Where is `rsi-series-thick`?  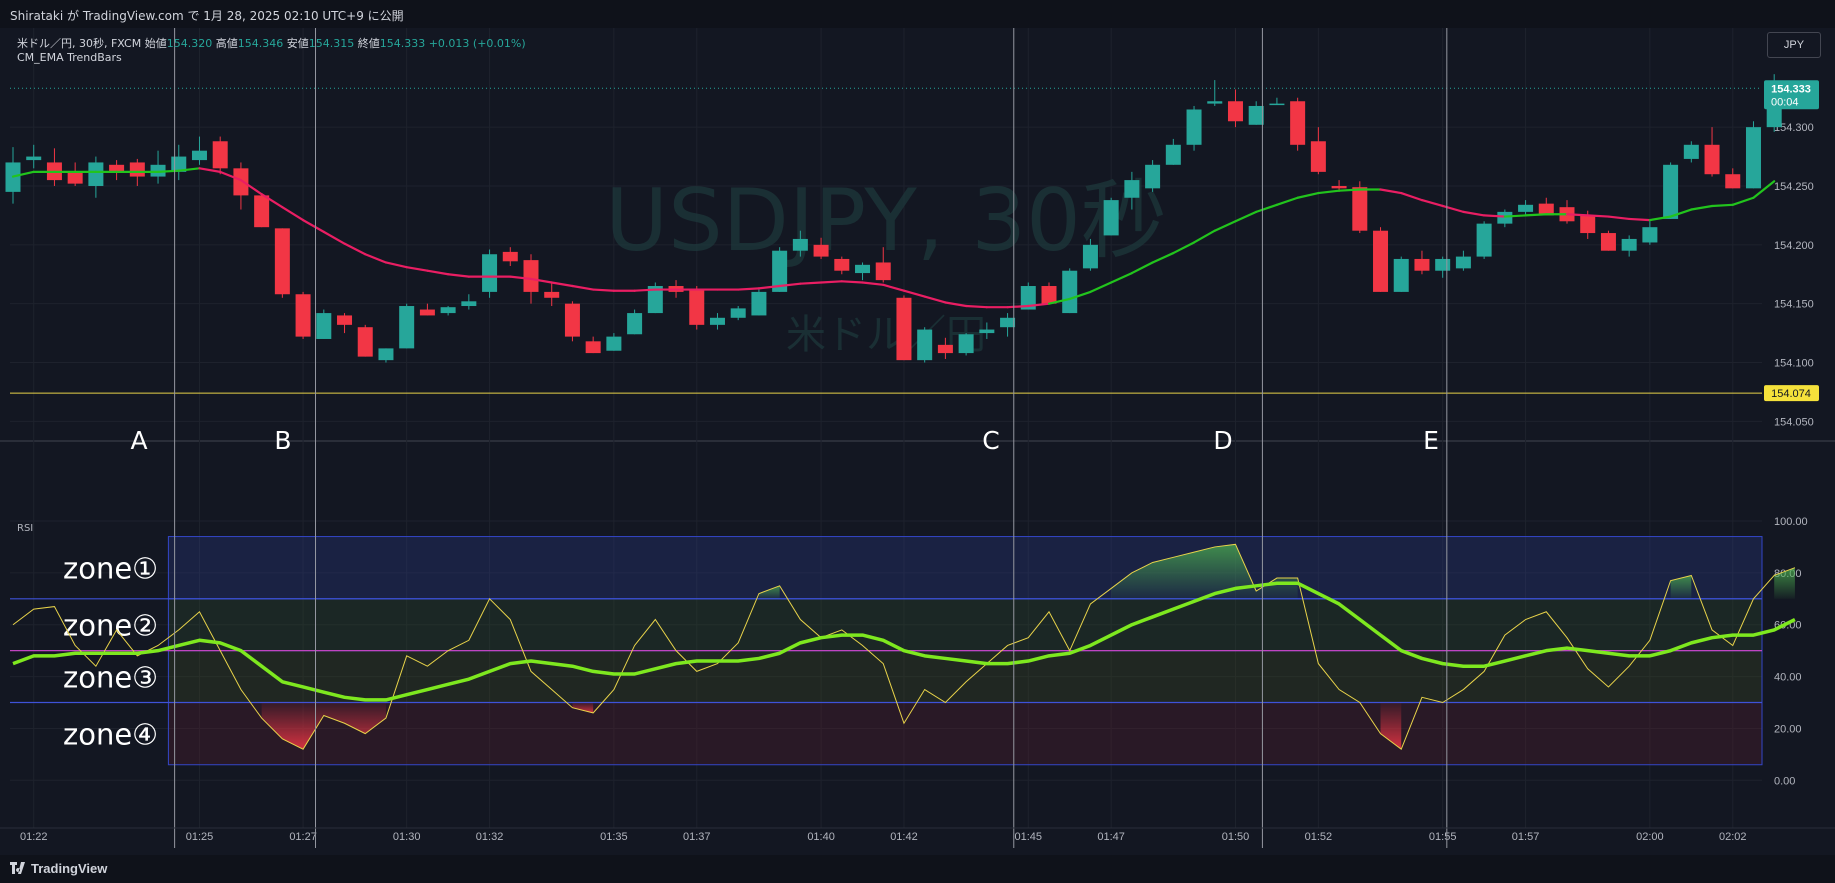
rsi-series-thick is located at coordinates (904, 641).